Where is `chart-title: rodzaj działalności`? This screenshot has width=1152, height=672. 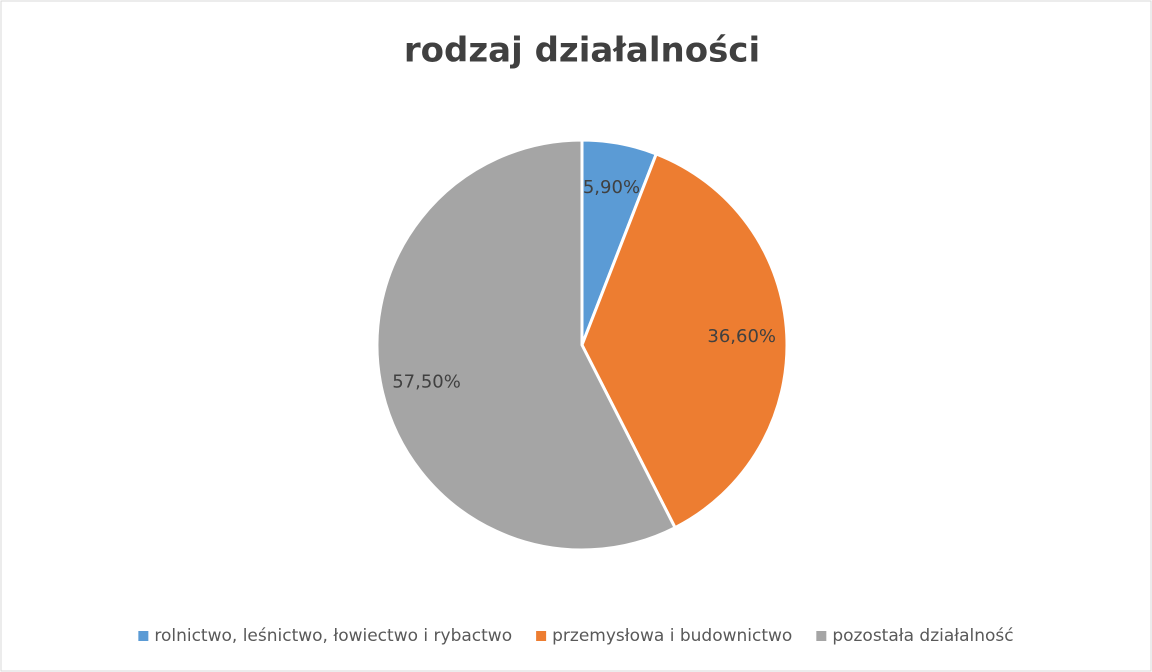
chart-title: rodzaj działalności is located at coordinates (582, 51).